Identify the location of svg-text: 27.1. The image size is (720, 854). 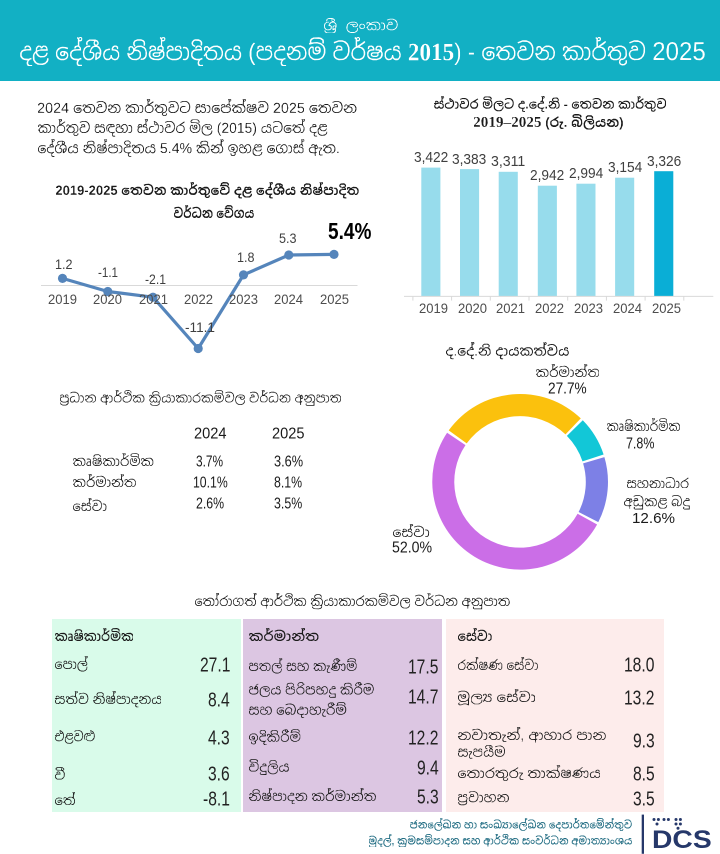
(215, 665).